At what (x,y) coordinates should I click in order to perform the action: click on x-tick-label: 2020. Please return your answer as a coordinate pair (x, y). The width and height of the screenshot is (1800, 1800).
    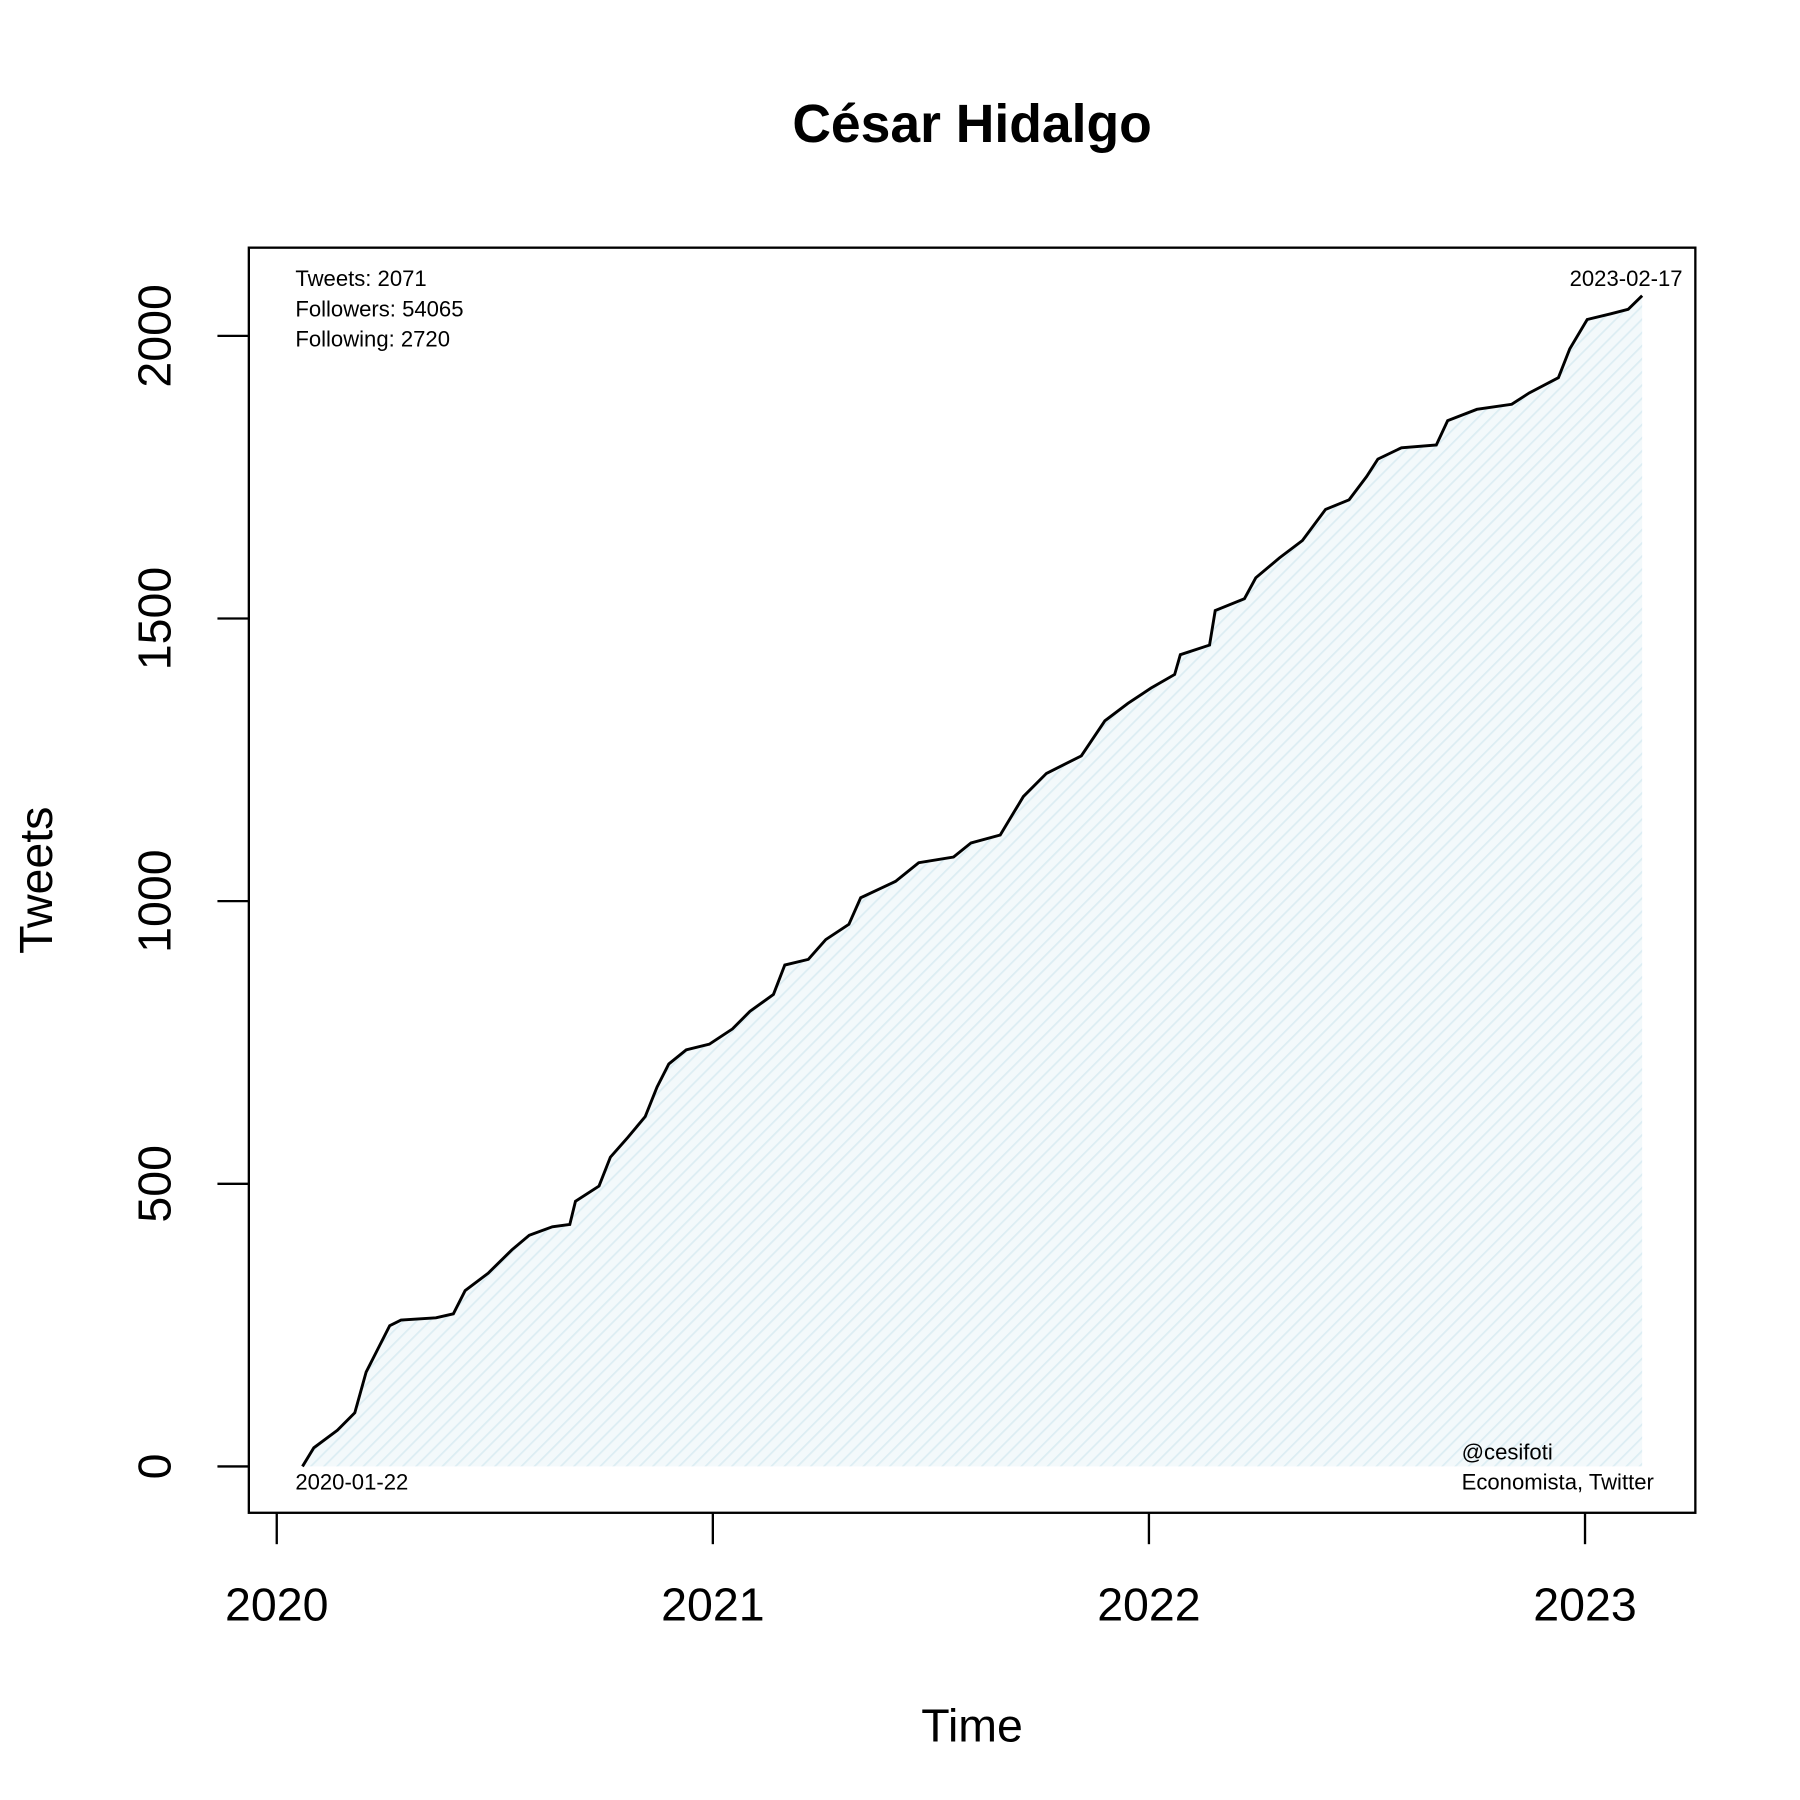
    Looking at the image, I should click on (276, 1604).